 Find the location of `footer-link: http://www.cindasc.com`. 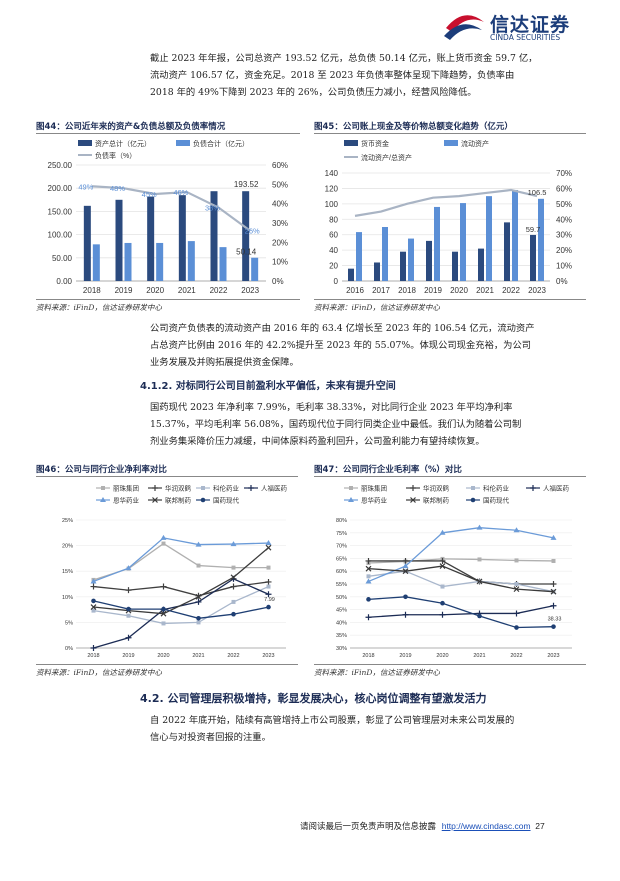

footer-link: http://www.cindasc.com is located at coordinates (486, 826).